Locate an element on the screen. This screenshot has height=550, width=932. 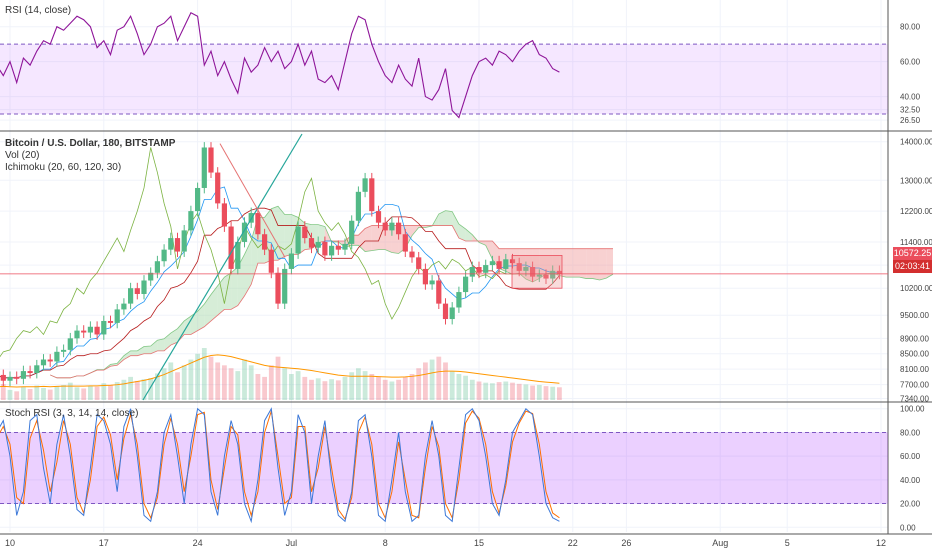
volume-bars is located at coordinates (281, 374).